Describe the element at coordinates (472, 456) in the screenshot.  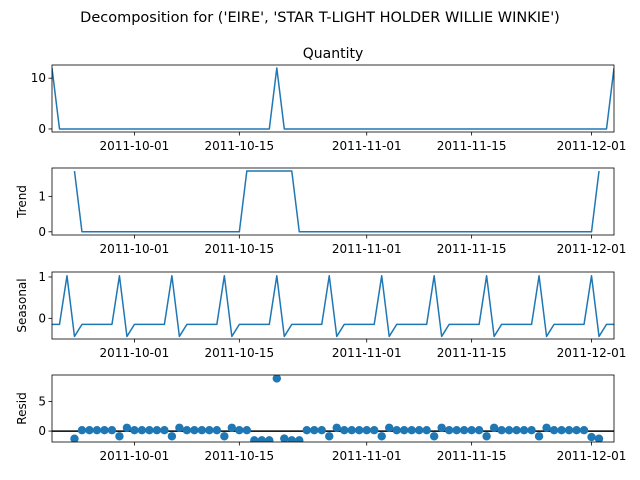
I see `resid-xtick-label: 2011-11-15` at that location.